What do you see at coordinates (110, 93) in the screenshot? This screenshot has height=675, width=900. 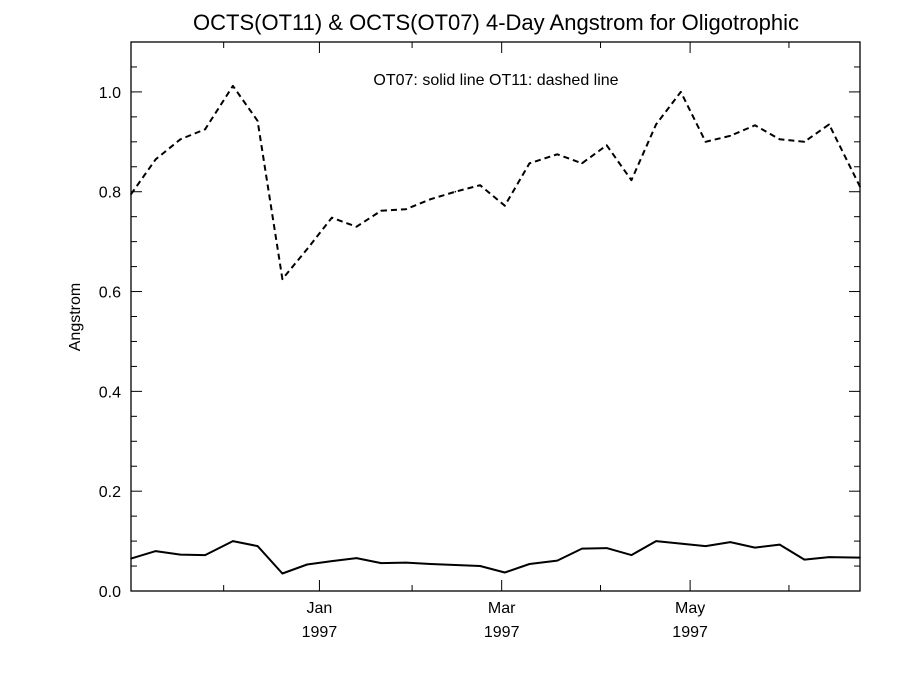 I see `y-tick-label: 1.0` at bounding box center [110, 93].